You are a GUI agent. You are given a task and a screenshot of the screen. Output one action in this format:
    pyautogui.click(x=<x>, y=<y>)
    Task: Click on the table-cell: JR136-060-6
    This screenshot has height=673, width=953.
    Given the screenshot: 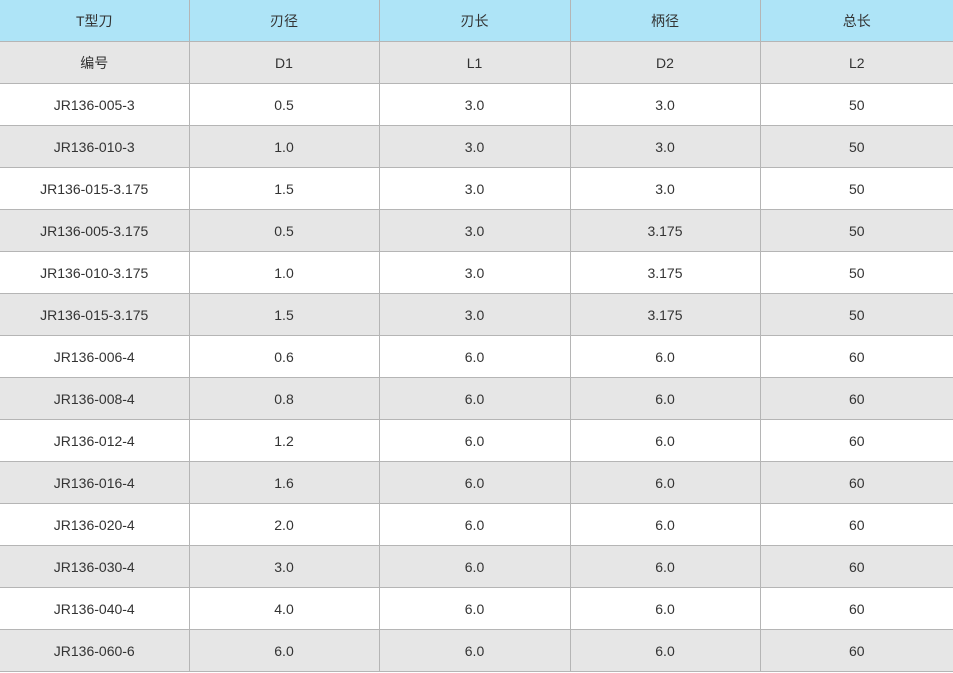 What is the action you would take?
    pyautogui.click(x=95, y=650)
    